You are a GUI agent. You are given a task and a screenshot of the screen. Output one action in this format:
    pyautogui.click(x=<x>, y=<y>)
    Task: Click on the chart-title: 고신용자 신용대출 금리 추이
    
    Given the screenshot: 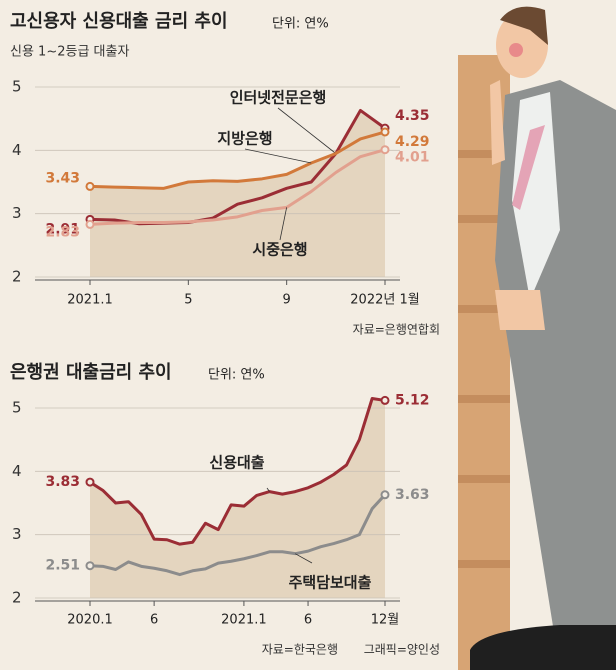 What is the action you would take?
    pyautogui.click(x=119, y=21)
    